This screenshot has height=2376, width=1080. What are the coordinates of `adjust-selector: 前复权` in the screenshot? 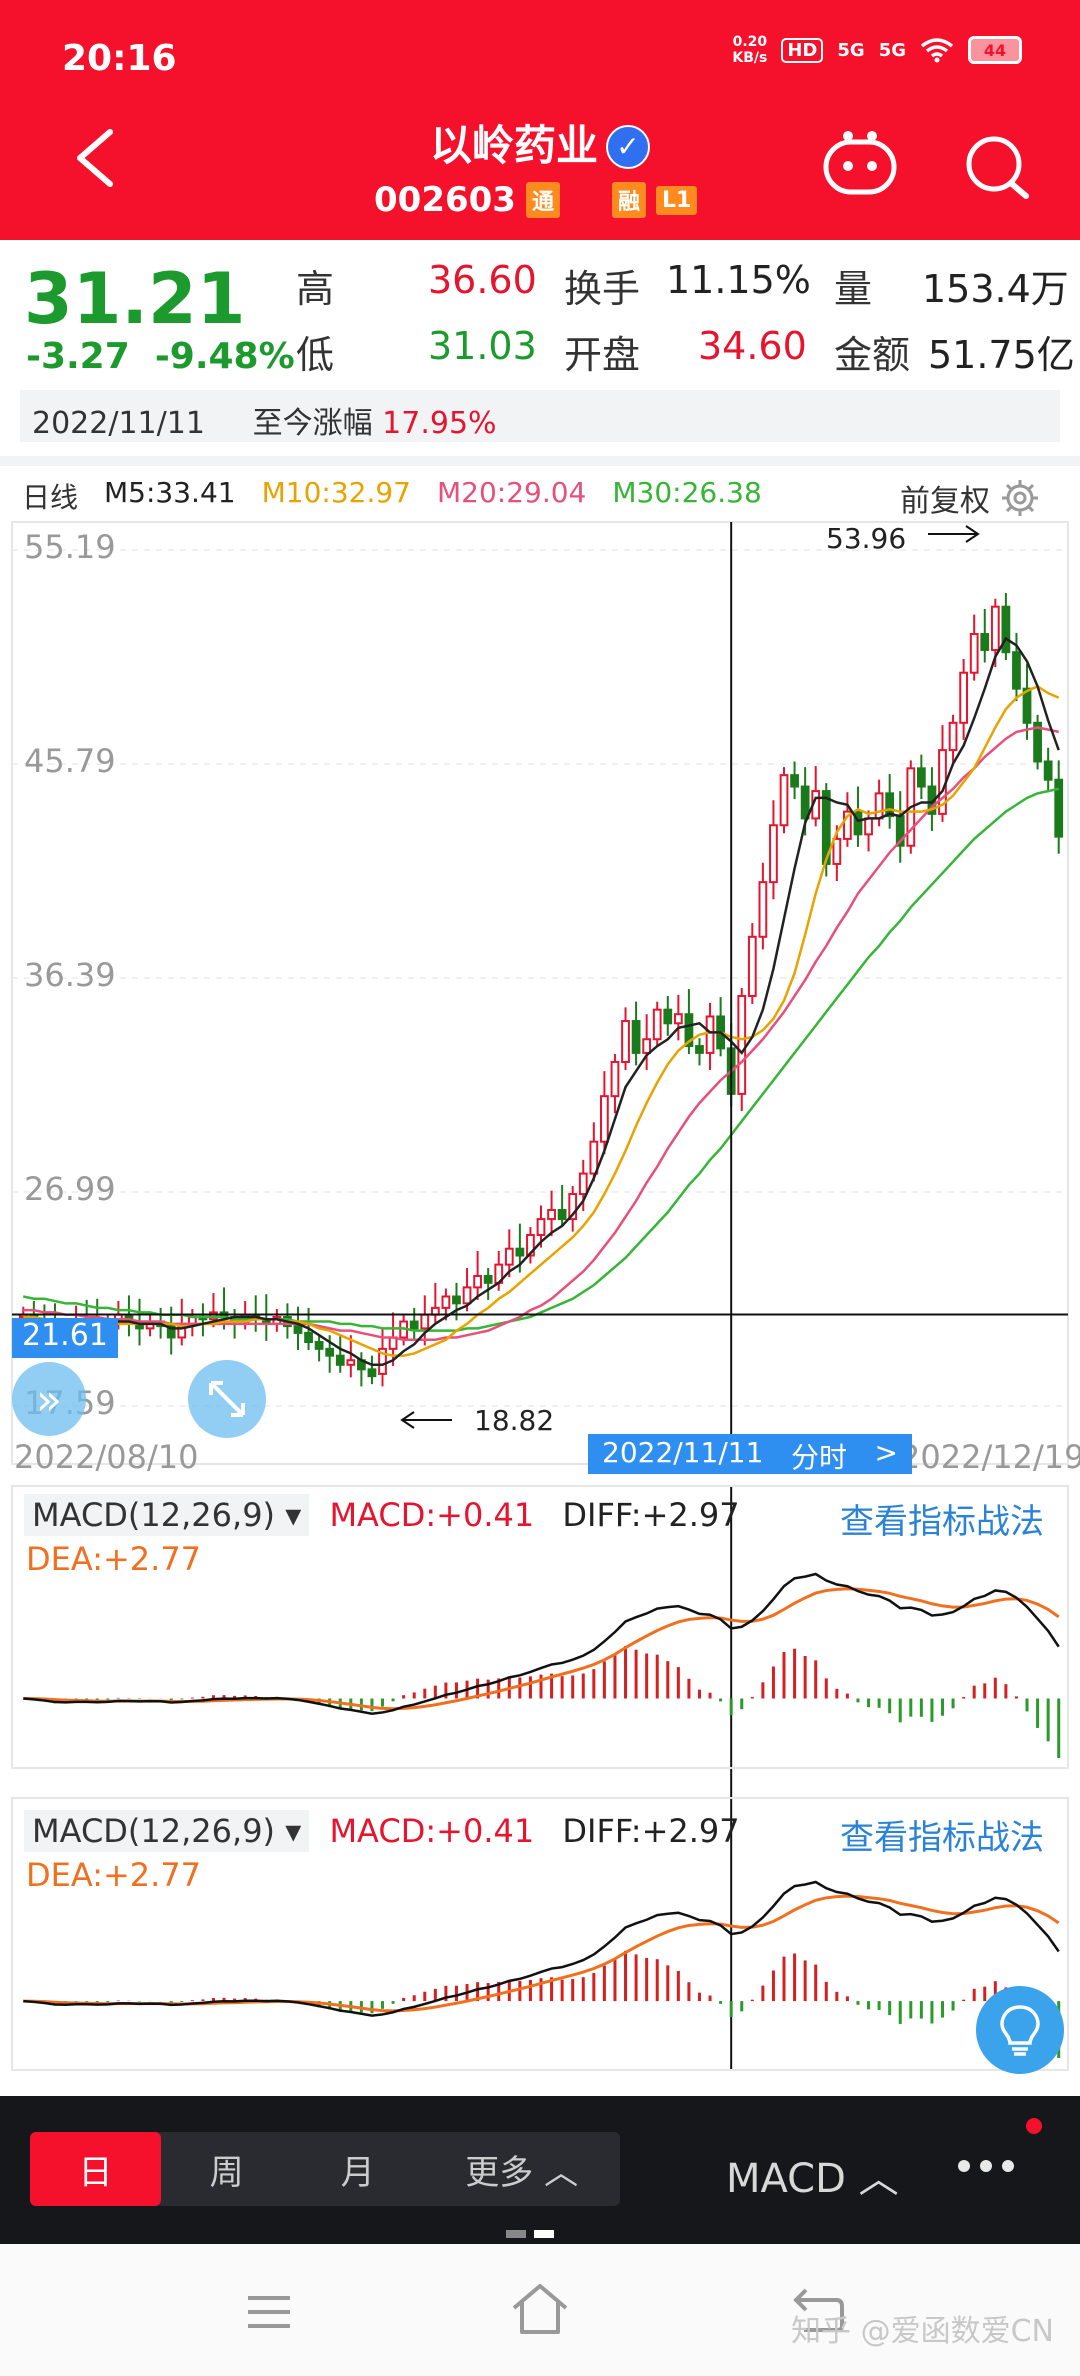 It's located at (970, 498).